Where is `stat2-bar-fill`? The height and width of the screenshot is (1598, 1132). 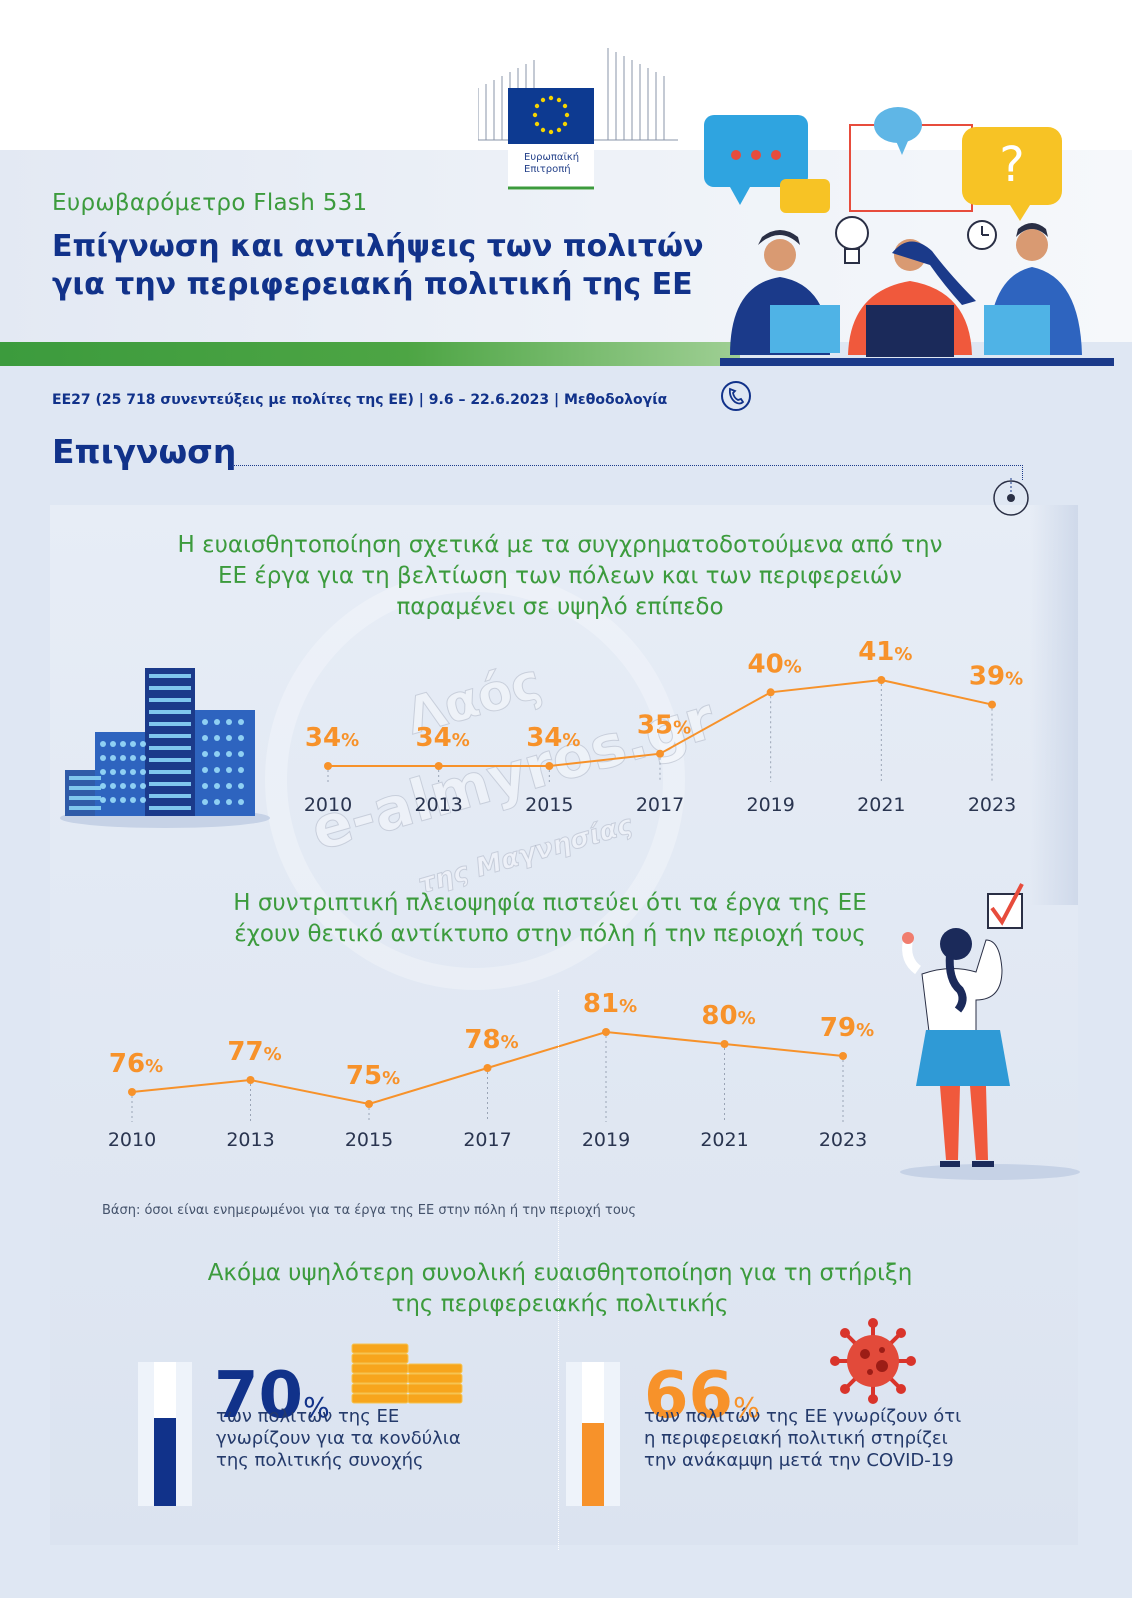
stat2-bar-fill is located at coordinates (593, 1464).